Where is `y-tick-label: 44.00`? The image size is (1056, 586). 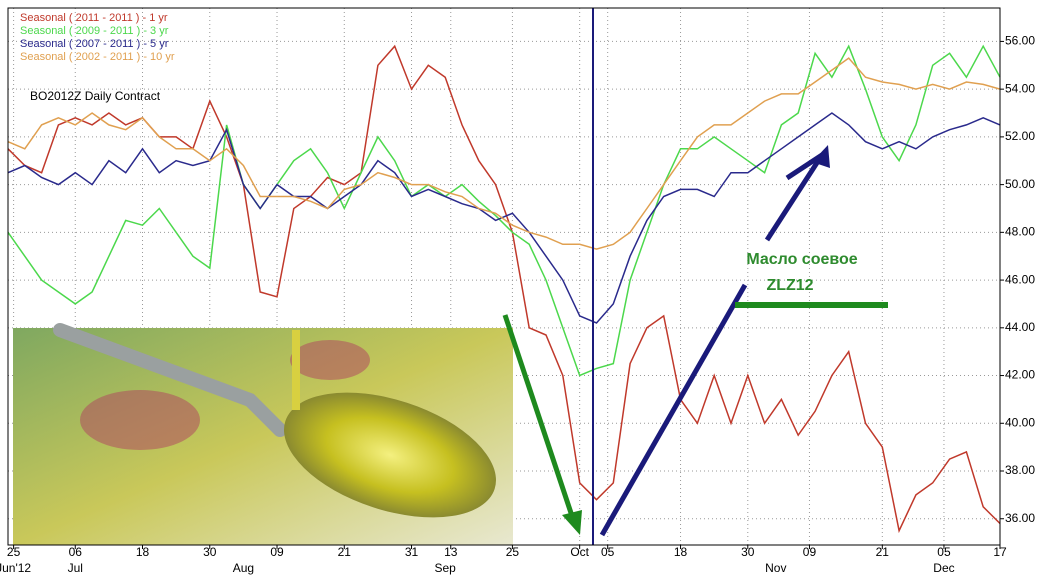 y-tick-label: 44.00 is located at coordinates (1020, 327).